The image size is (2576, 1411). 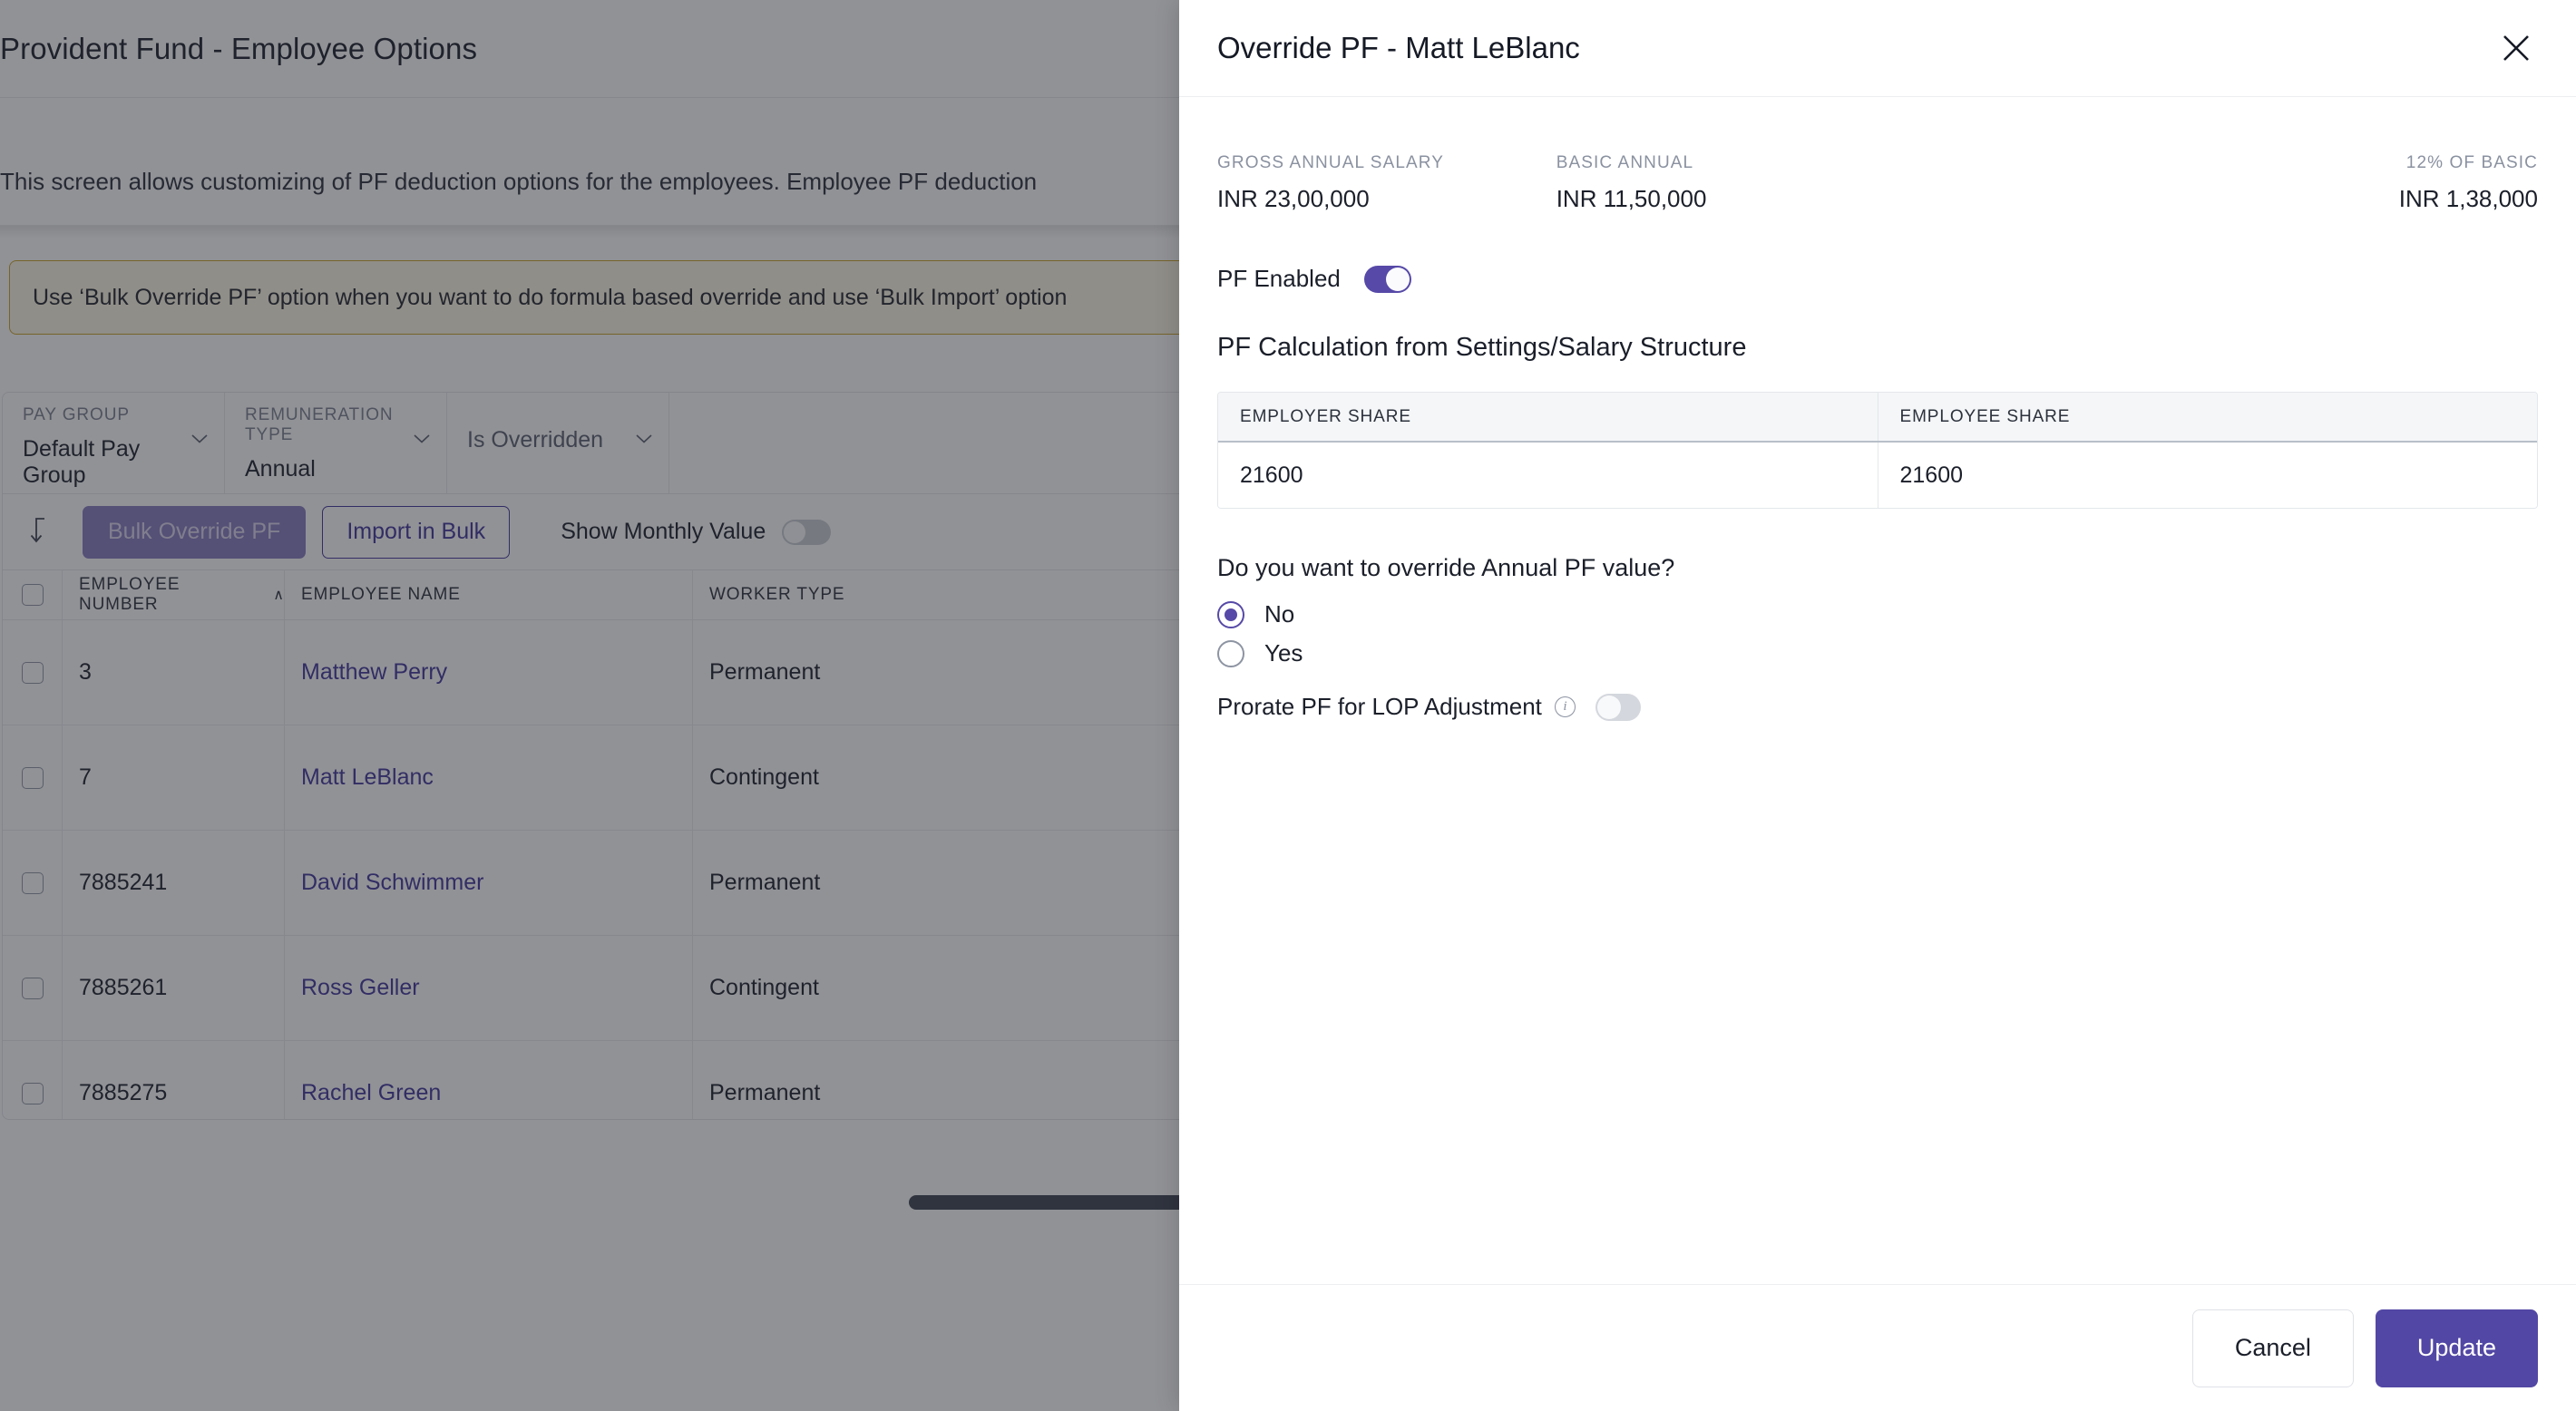 What do you see at coordinates (1618, 707) in the screenshot?
I see `prorate-pf-toggle` at bounding box center [1618, 707].